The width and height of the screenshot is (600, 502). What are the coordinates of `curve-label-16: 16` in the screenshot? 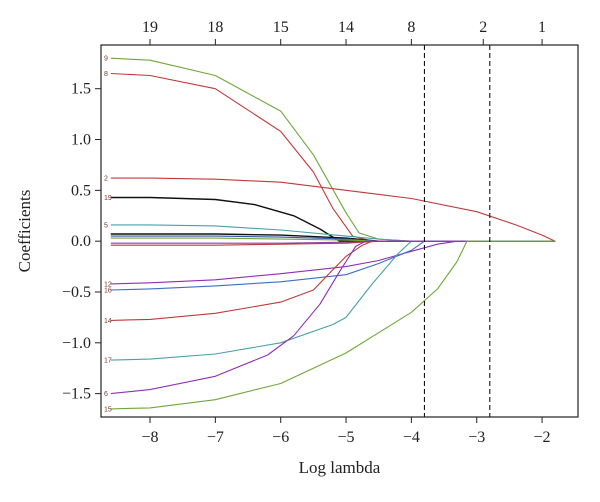 It's located at (108, 290).